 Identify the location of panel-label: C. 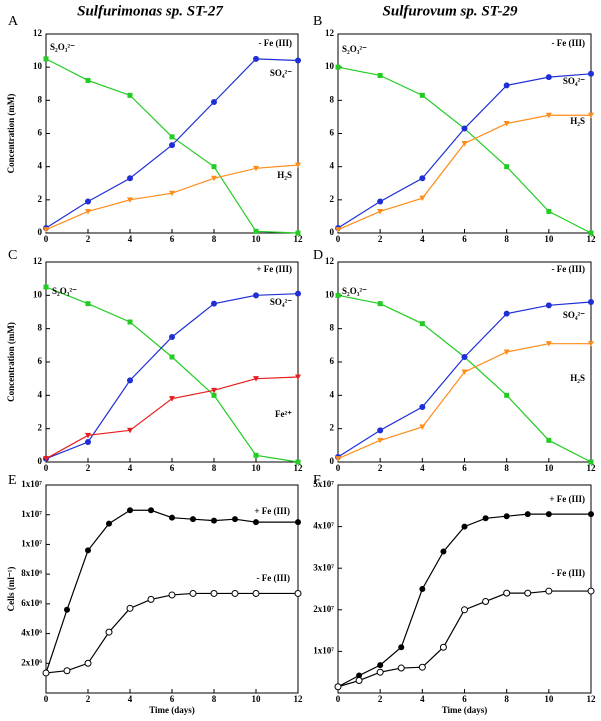
(12, 255).